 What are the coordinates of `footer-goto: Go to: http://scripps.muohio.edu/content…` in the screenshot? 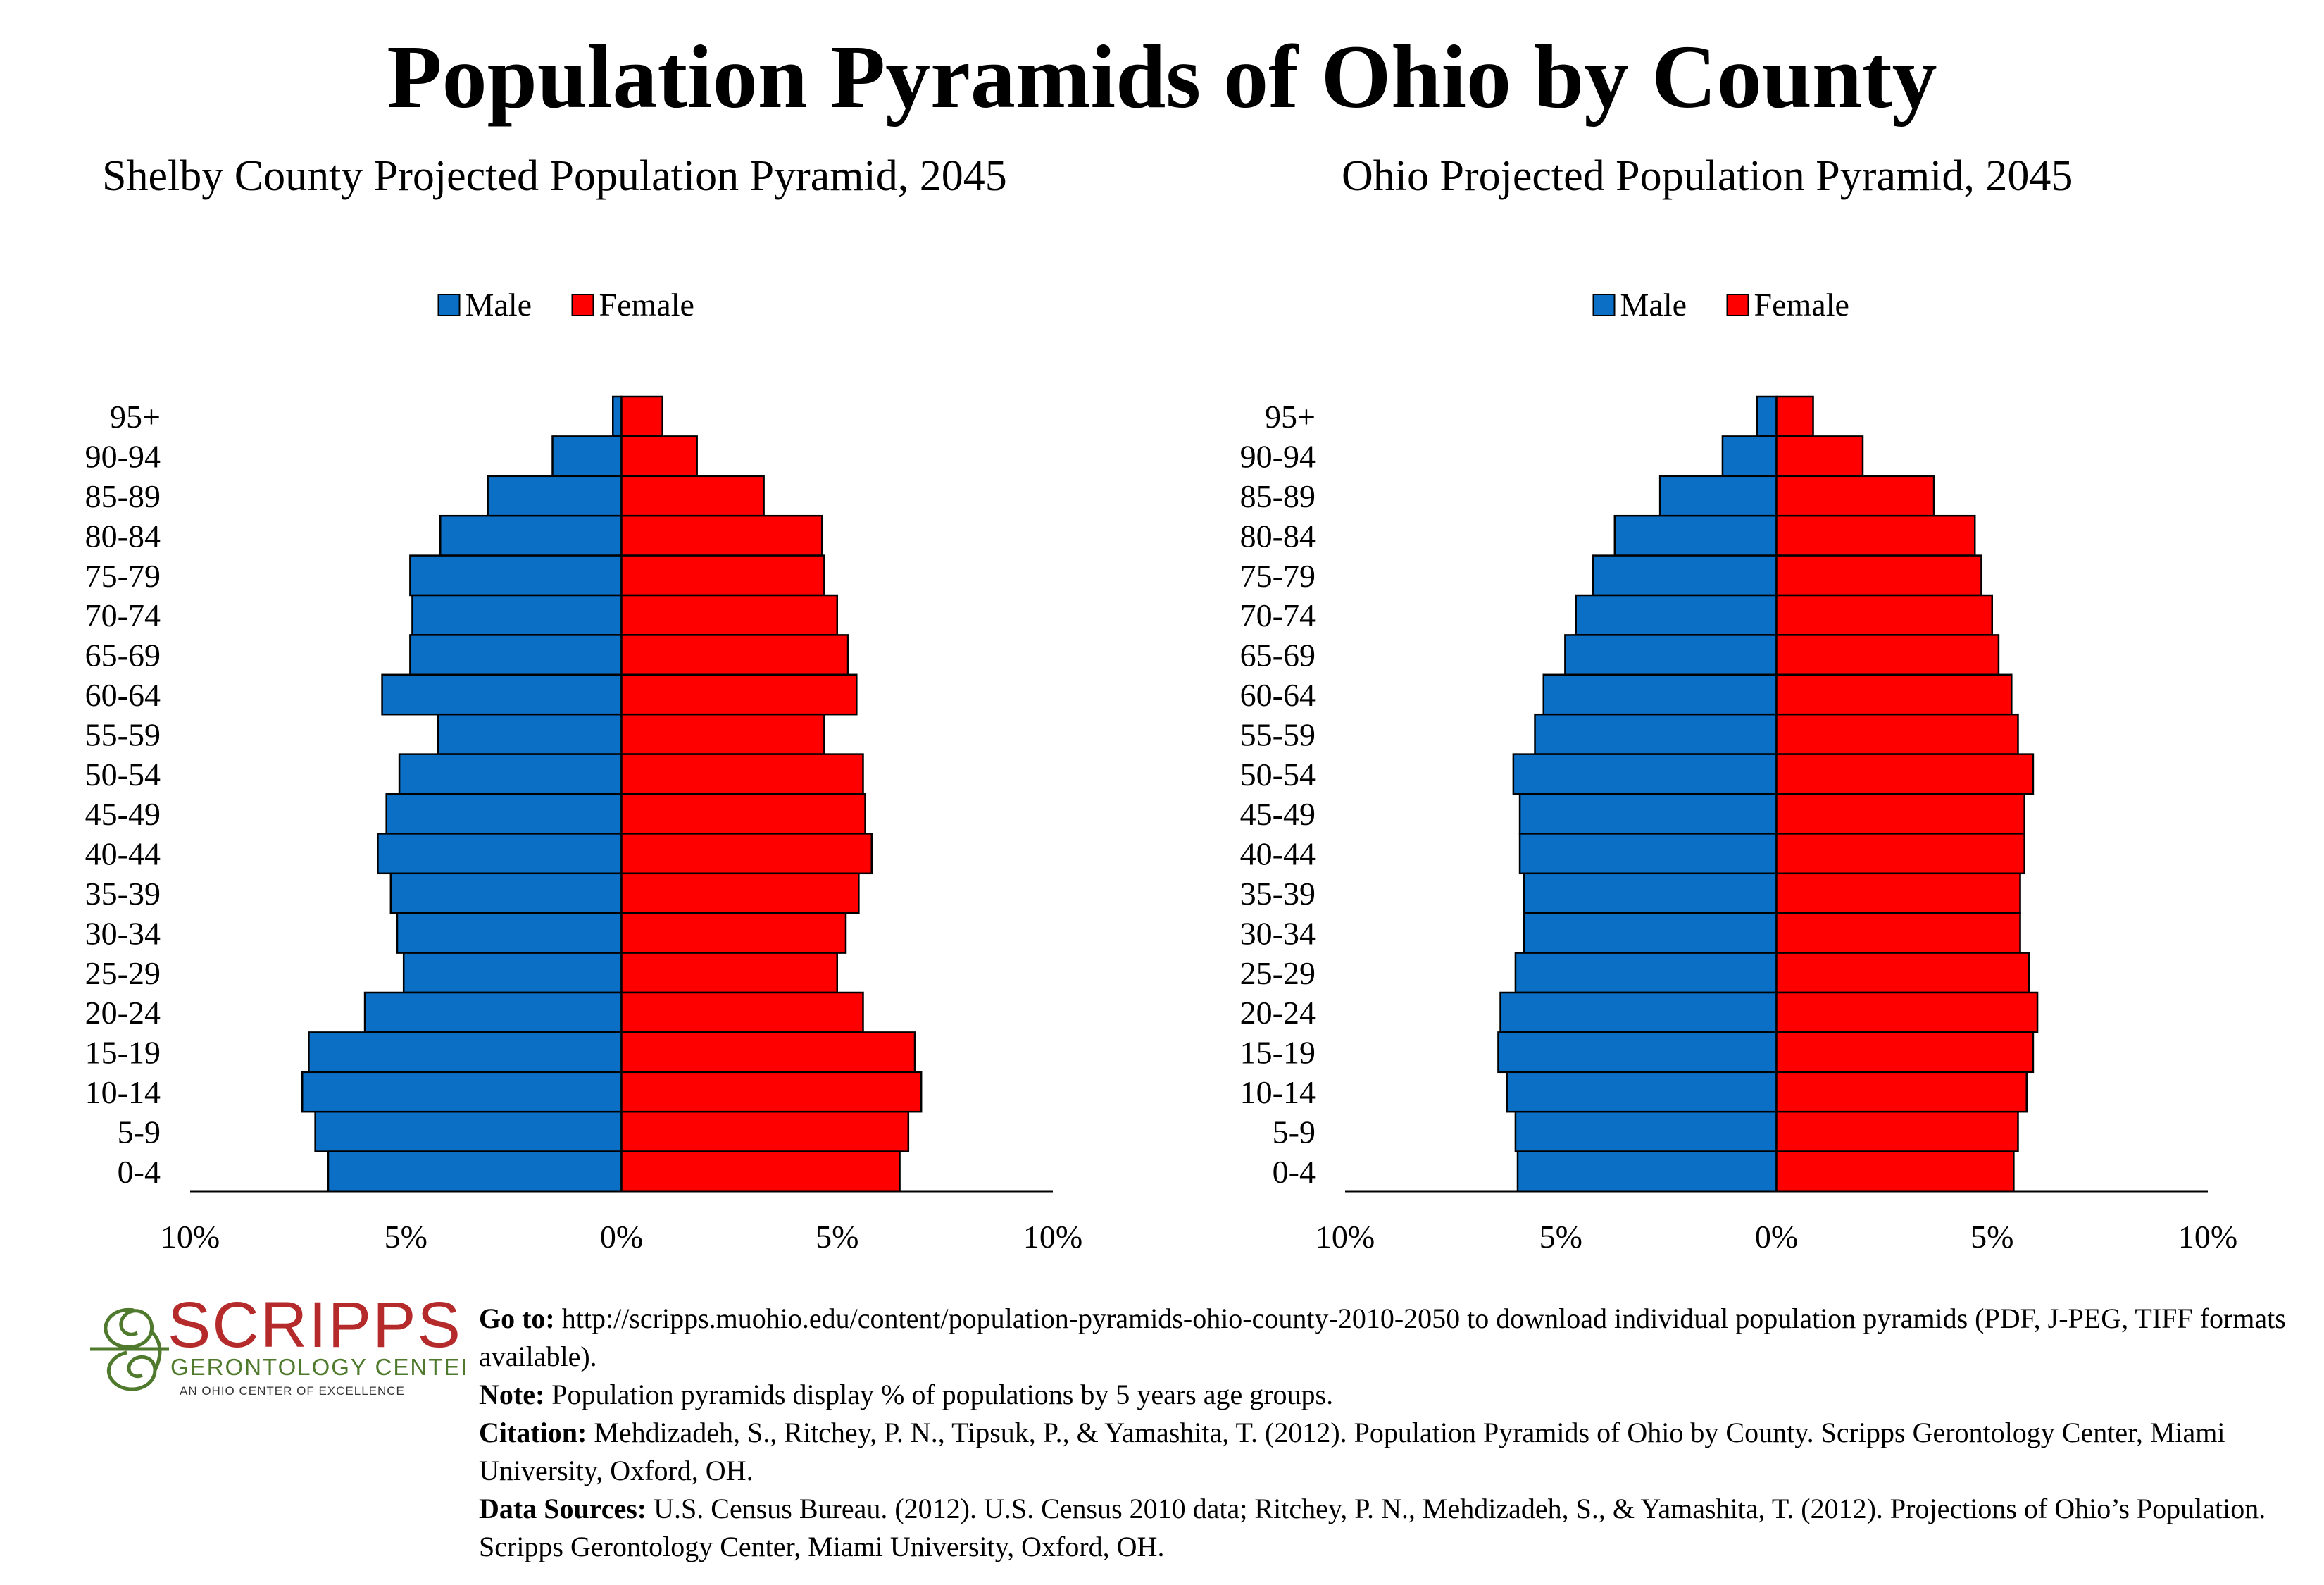 It's located at (1382, 1337).